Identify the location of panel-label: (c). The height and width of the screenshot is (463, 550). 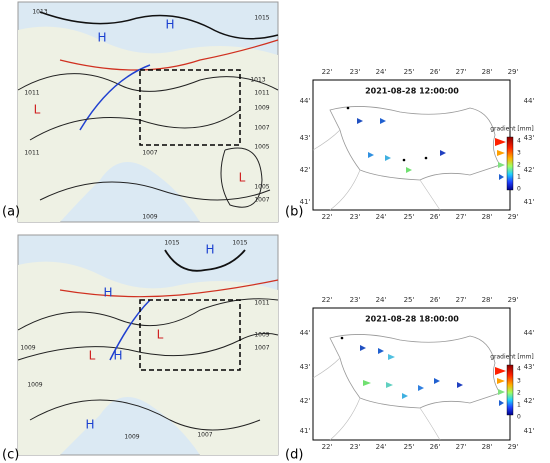
(10, 455).